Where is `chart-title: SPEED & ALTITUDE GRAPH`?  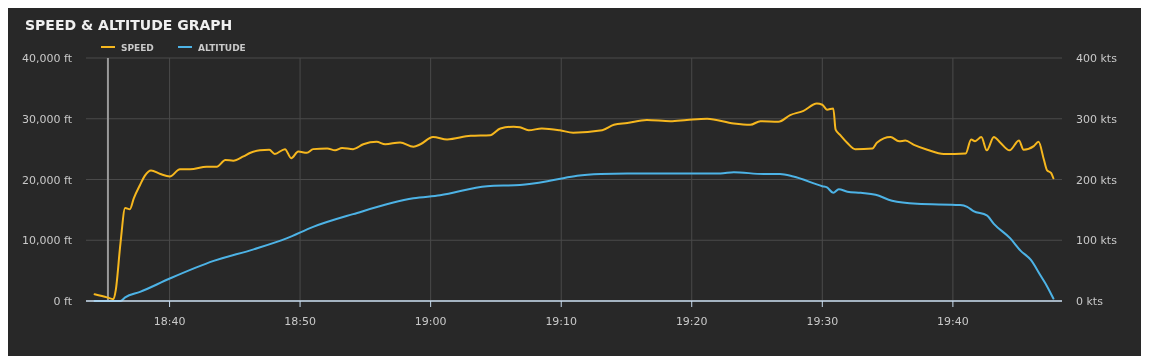
chart-title: SPEED & ALTITUDE GRAPH is located at coordinates (129, 25).